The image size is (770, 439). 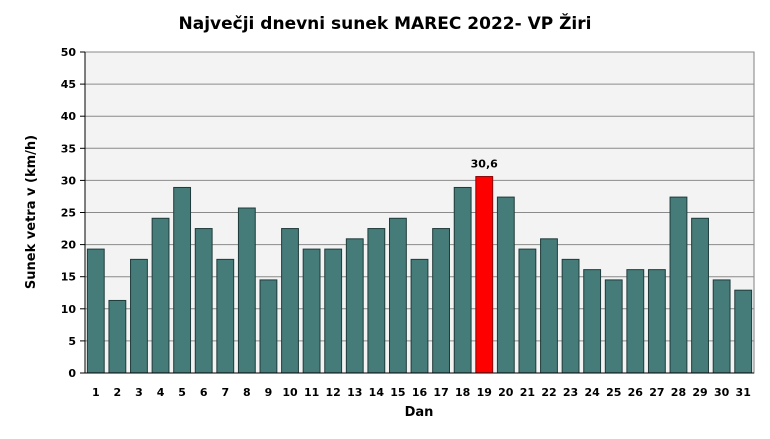 What do you see at coordinates (290, 392) in the screenshot?
I see `x-tick-label: 10` at bounding box center [290, 392].